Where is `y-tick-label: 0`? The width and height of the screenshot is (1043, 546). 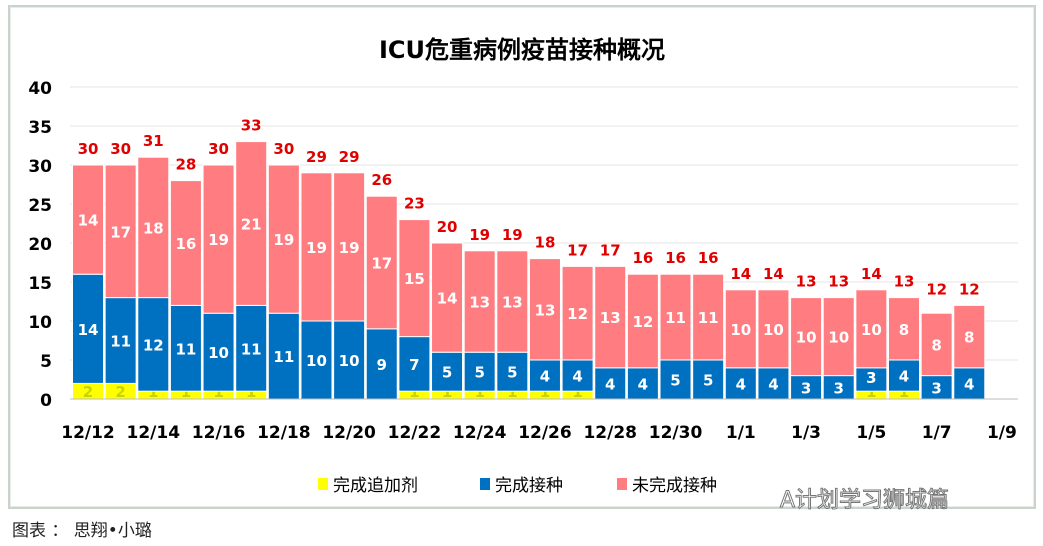 y-tick-label: 0 is located at coordinates (46, 401).